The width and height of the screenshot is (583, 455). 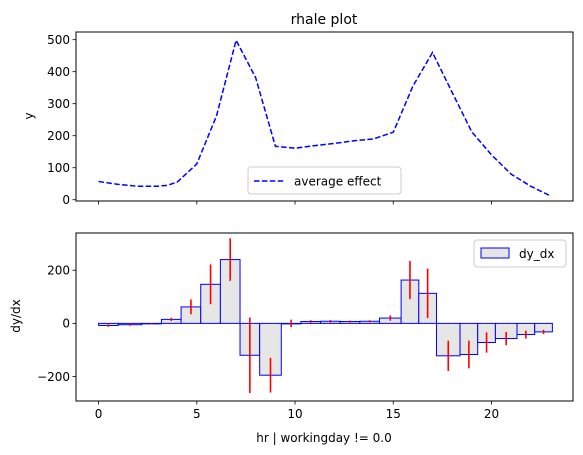 I want to click on bottom-legend: dy_dx, so click(x=520, y=253).